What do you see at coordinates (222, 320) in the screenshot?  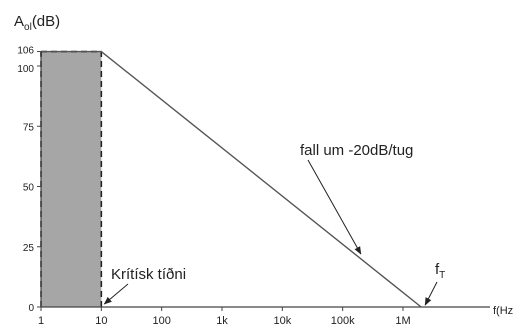 I see `x-tick-label-3: 1k` at bounding box center [222, 320].